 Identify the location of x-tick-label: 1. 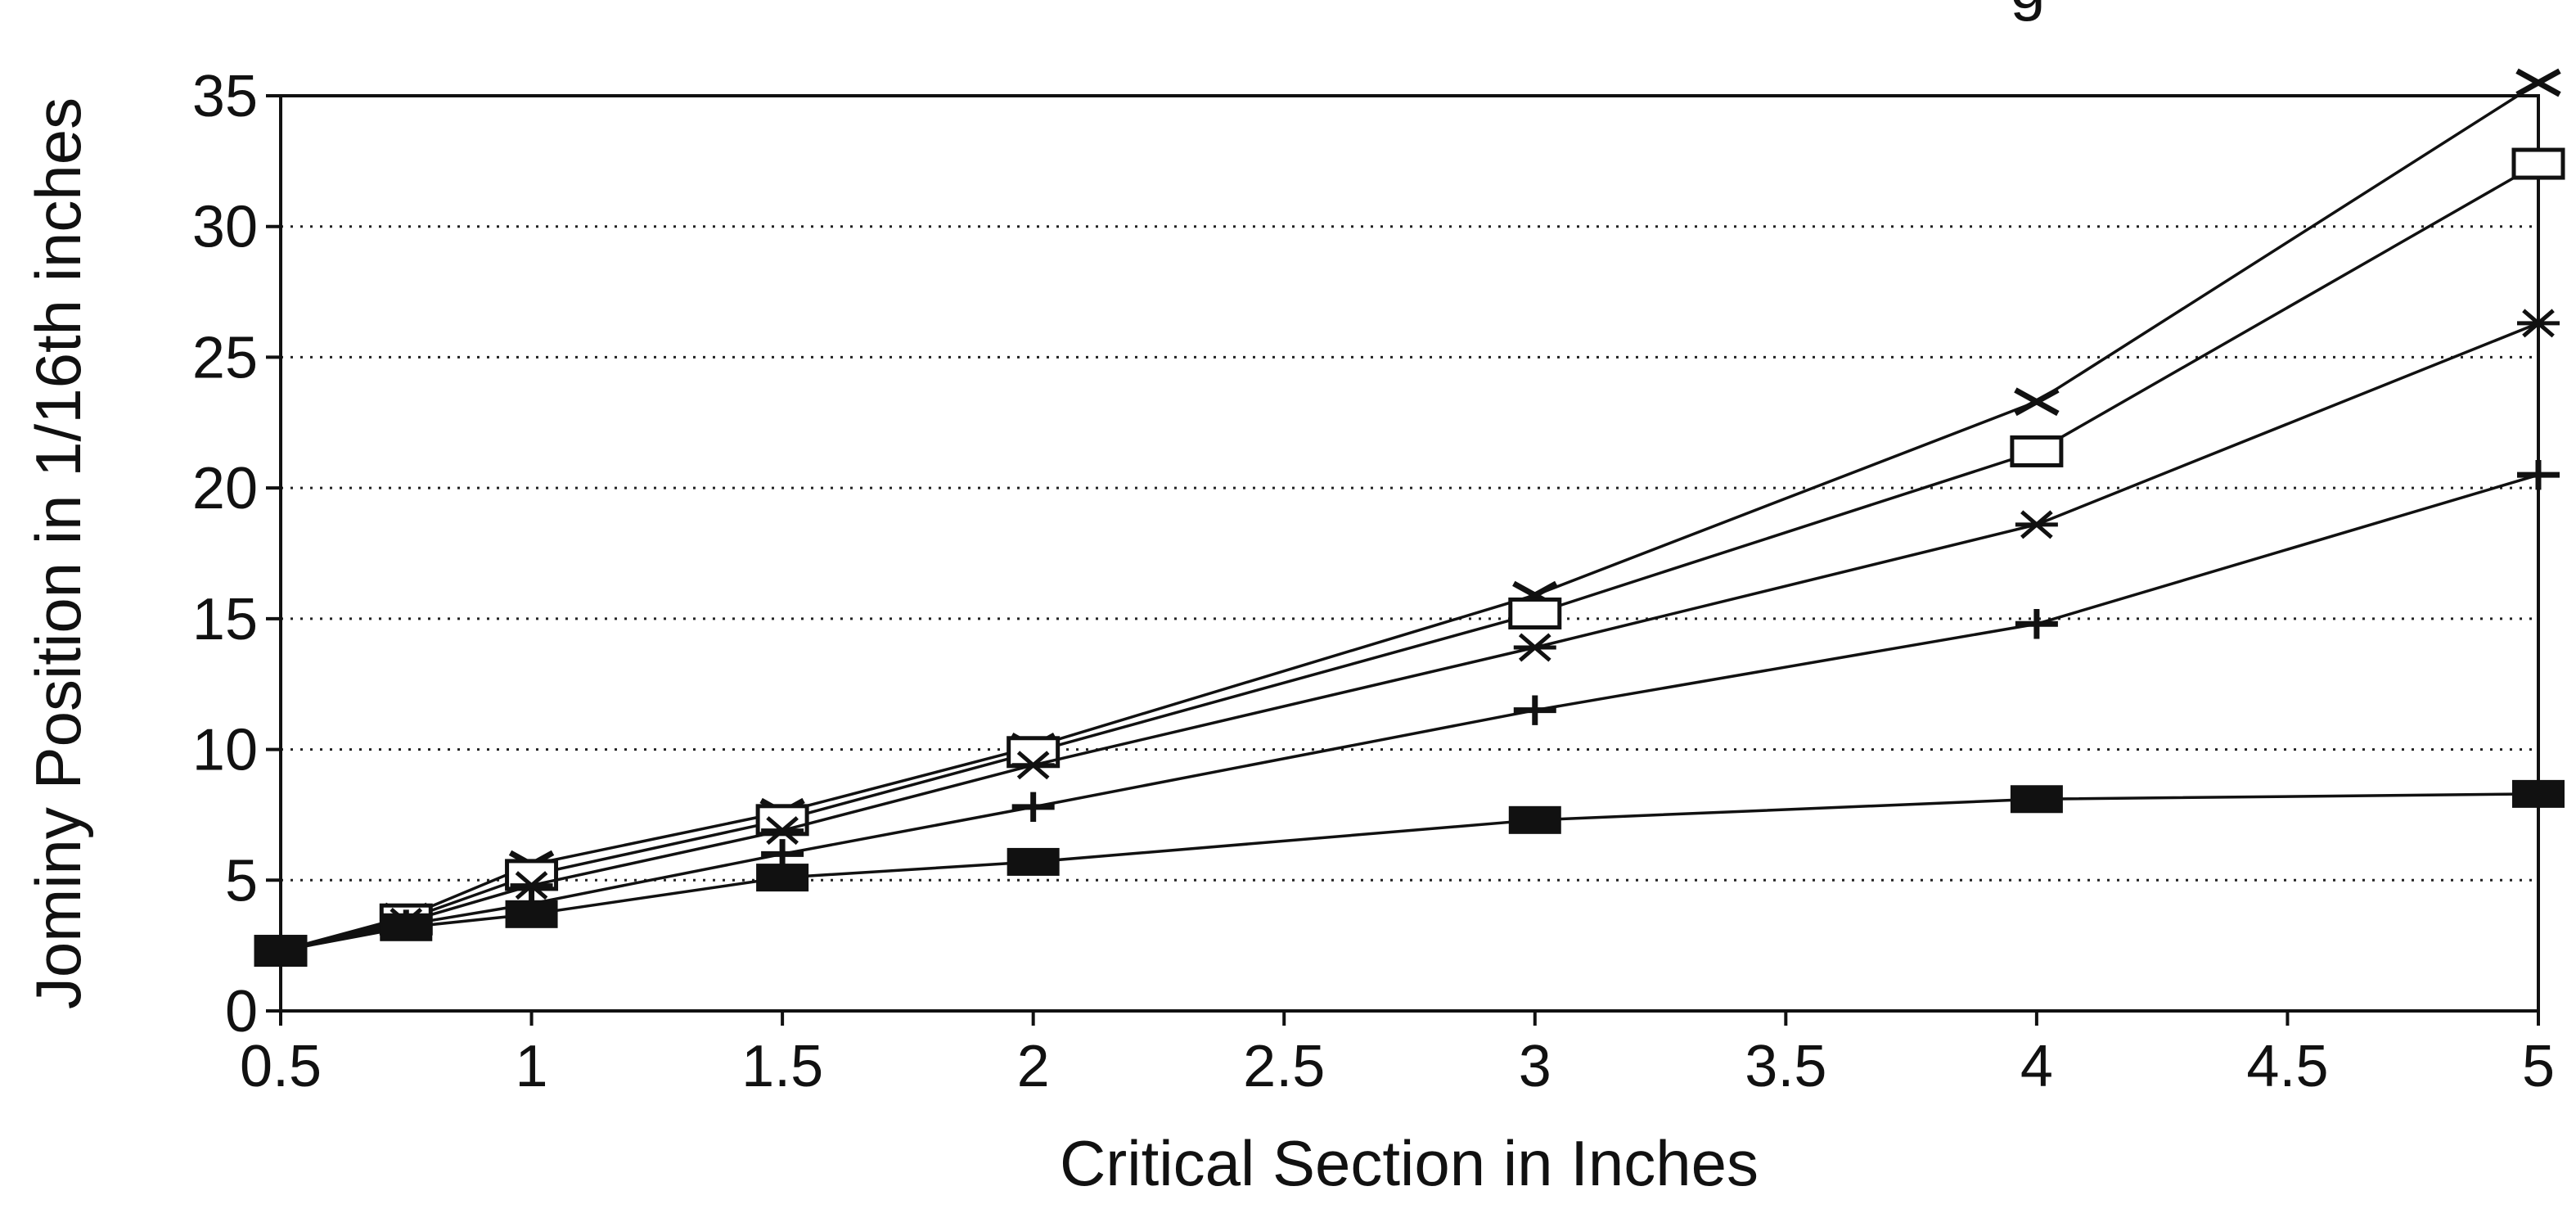
(532, 1066).